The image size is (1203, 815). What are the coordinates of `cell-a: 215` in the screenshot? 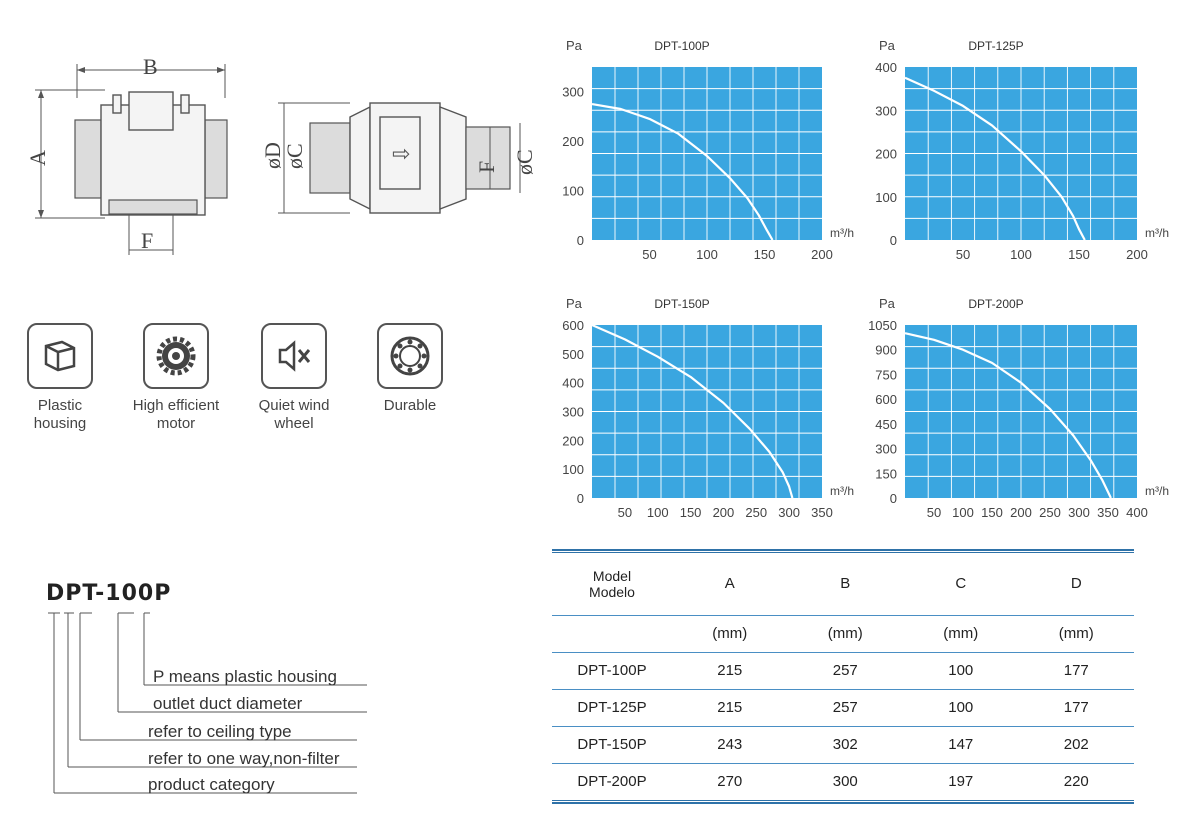 It's located at (730, 671).